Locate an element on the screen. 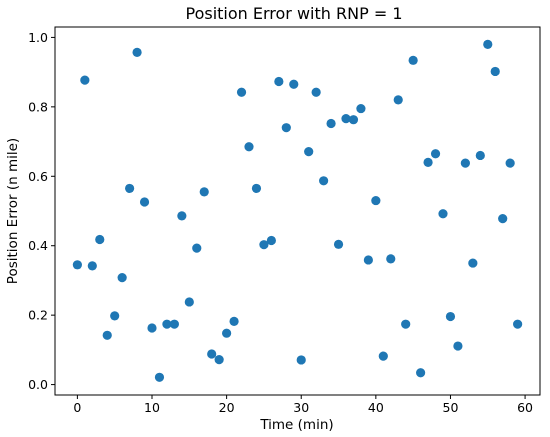 The image size is (550, 437). y-axis-label: Position Error (n mile) is located at coordinates (13, 211).